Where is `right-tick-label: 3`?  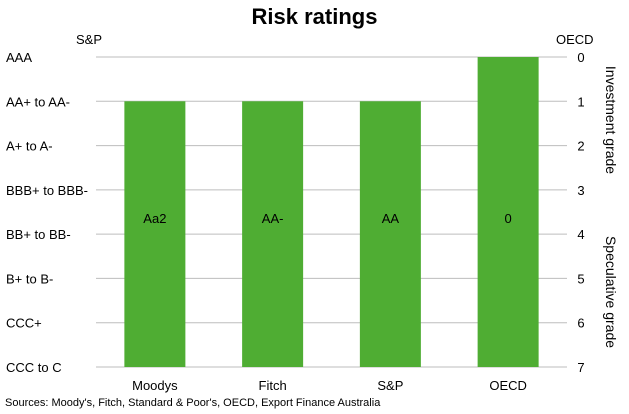
right-tick-label: 3 is located at coordinates (580, 190).